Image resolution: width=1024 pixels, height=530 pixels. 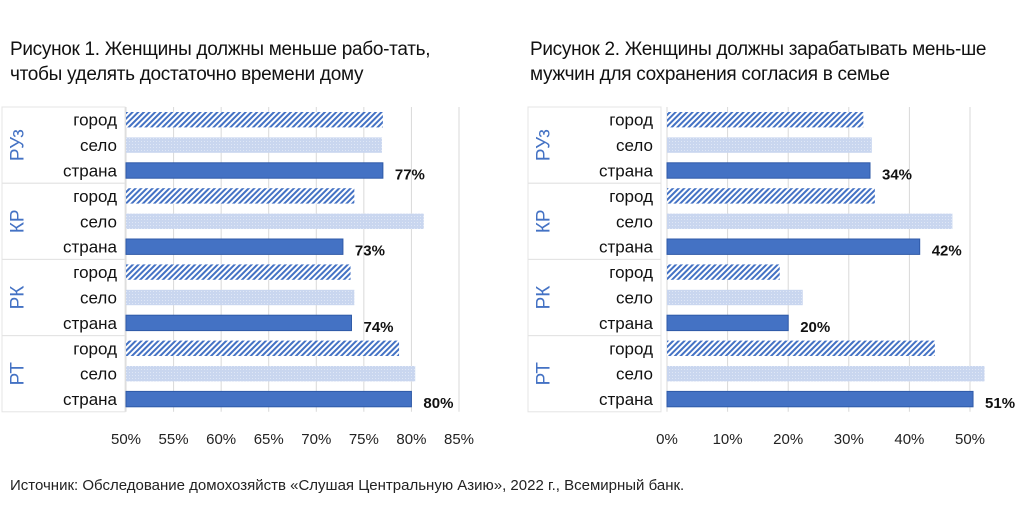 What do you see at coordinates (849, 439) in the screenshot?
I see `x-tick-label: 30%` at bounding box center [849, 439].